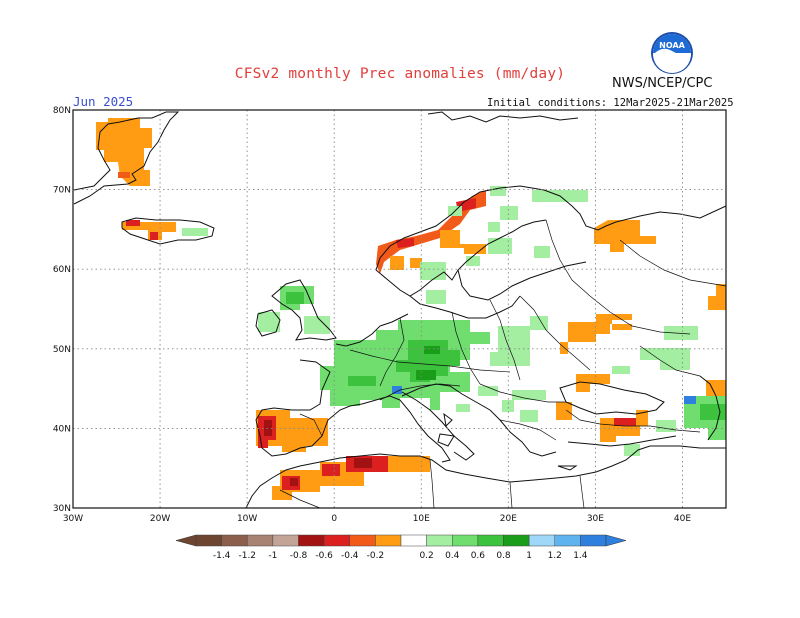 The width and height of the screenshot is (800, 618). Describe the element at coordinates (160, 519) in the screenshot. I see `lon-tick-label: 20W` at that location.